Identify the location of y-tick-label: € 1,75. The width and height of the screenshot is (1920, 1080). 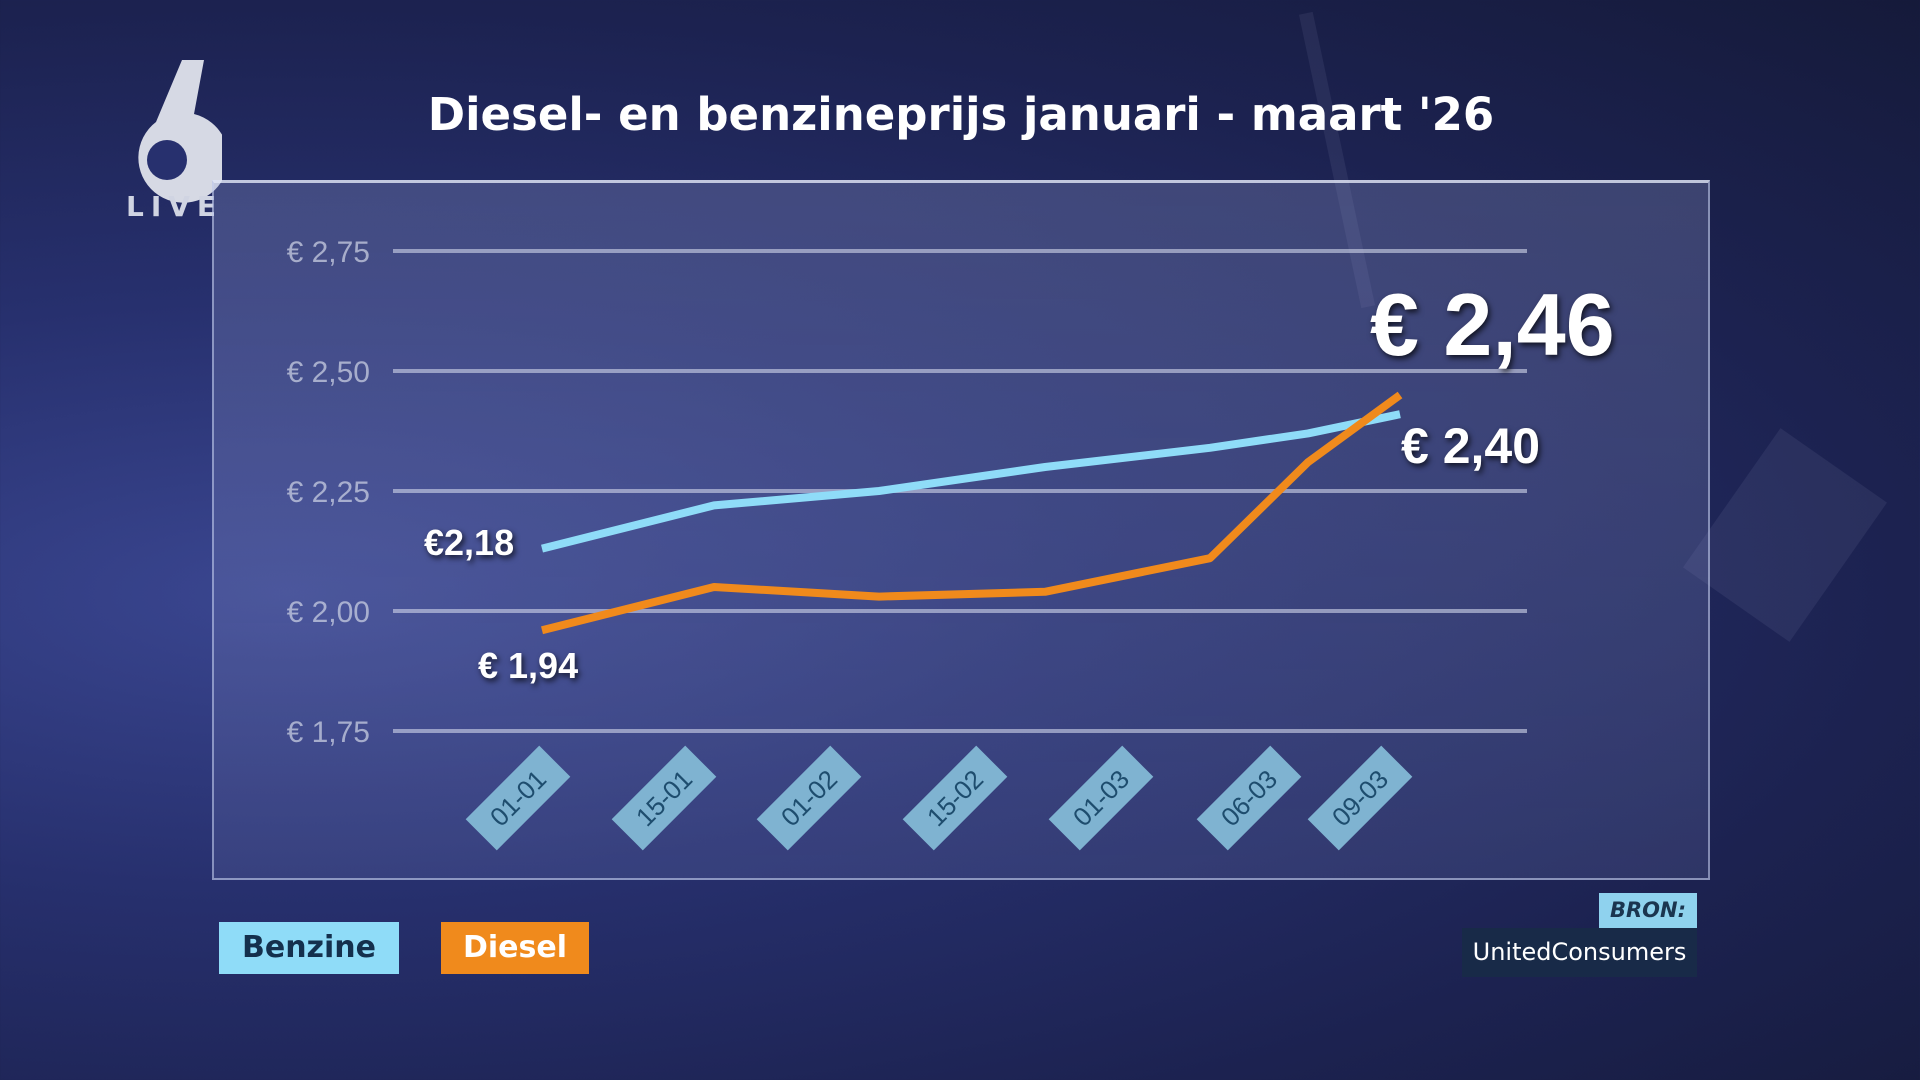
(328, 732).